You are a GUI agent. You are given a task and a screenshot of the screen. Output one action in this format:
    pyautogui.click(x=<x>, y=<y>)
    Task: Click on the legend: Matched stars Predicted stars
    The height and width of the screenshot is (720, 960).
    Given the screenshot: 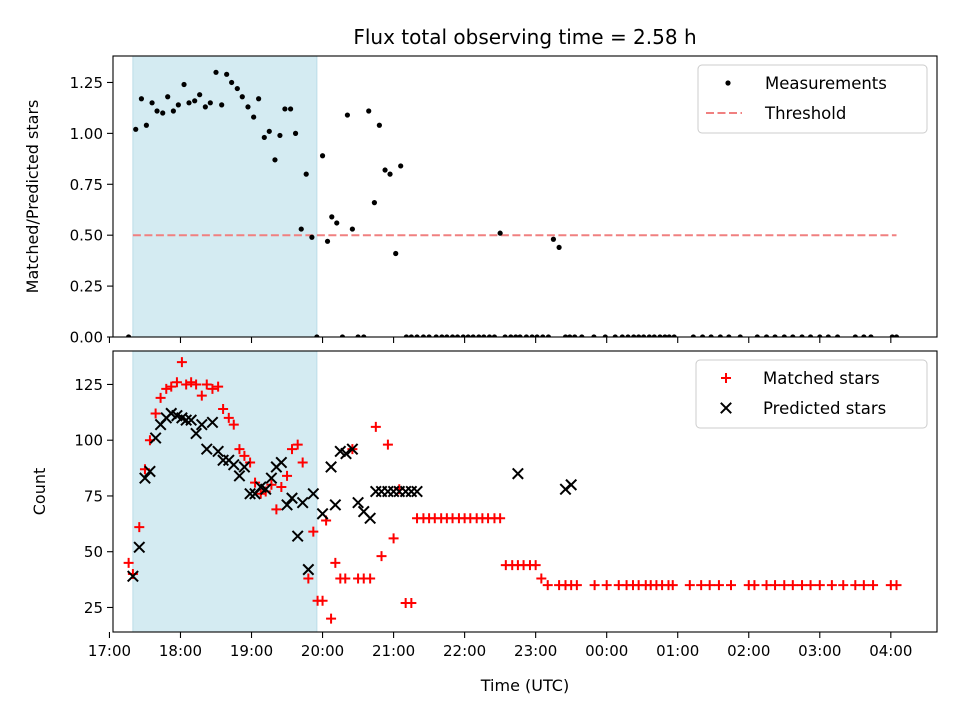 What is the action you would take?
    pyautogui.click(x=811, y=394)
    